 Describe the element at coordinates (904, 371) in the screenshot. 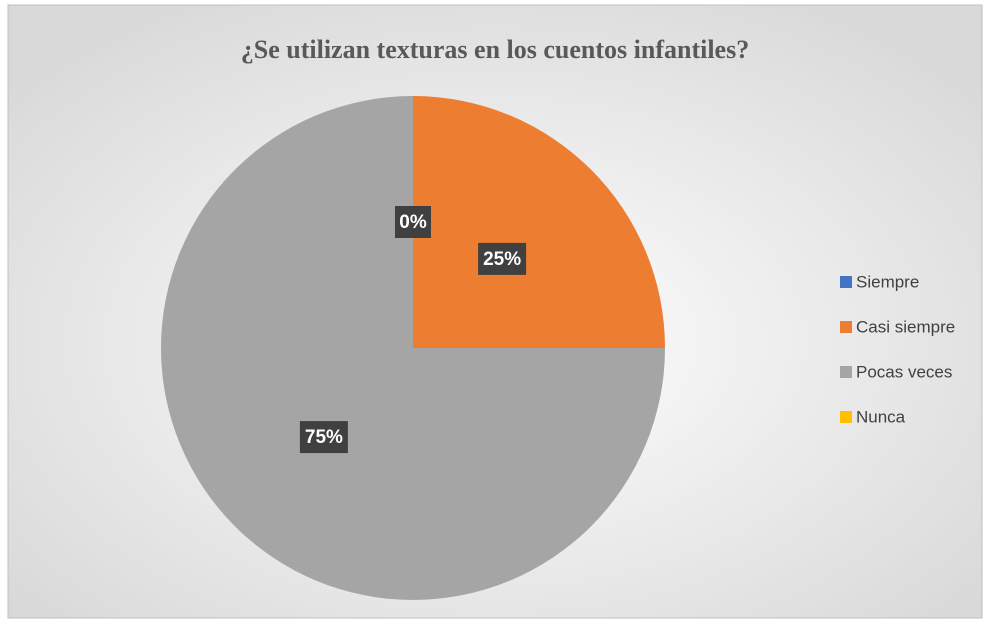

I see `legend-label: Pocas veces` at that location.